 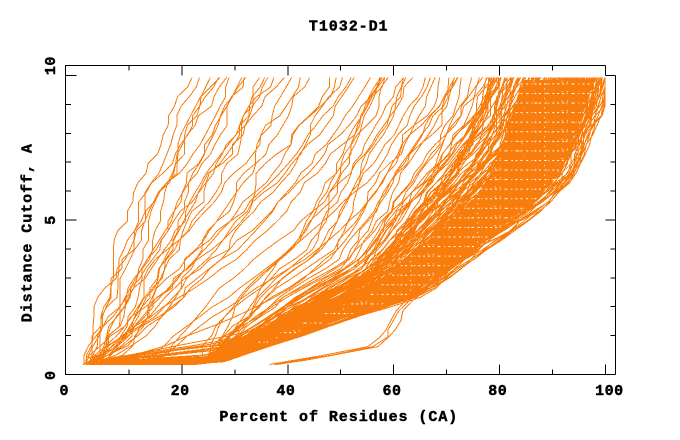 What do you see at coordinates (51, 65) in the screenshot?
I see `svg-text: 10` at bounding box center [51, 65].